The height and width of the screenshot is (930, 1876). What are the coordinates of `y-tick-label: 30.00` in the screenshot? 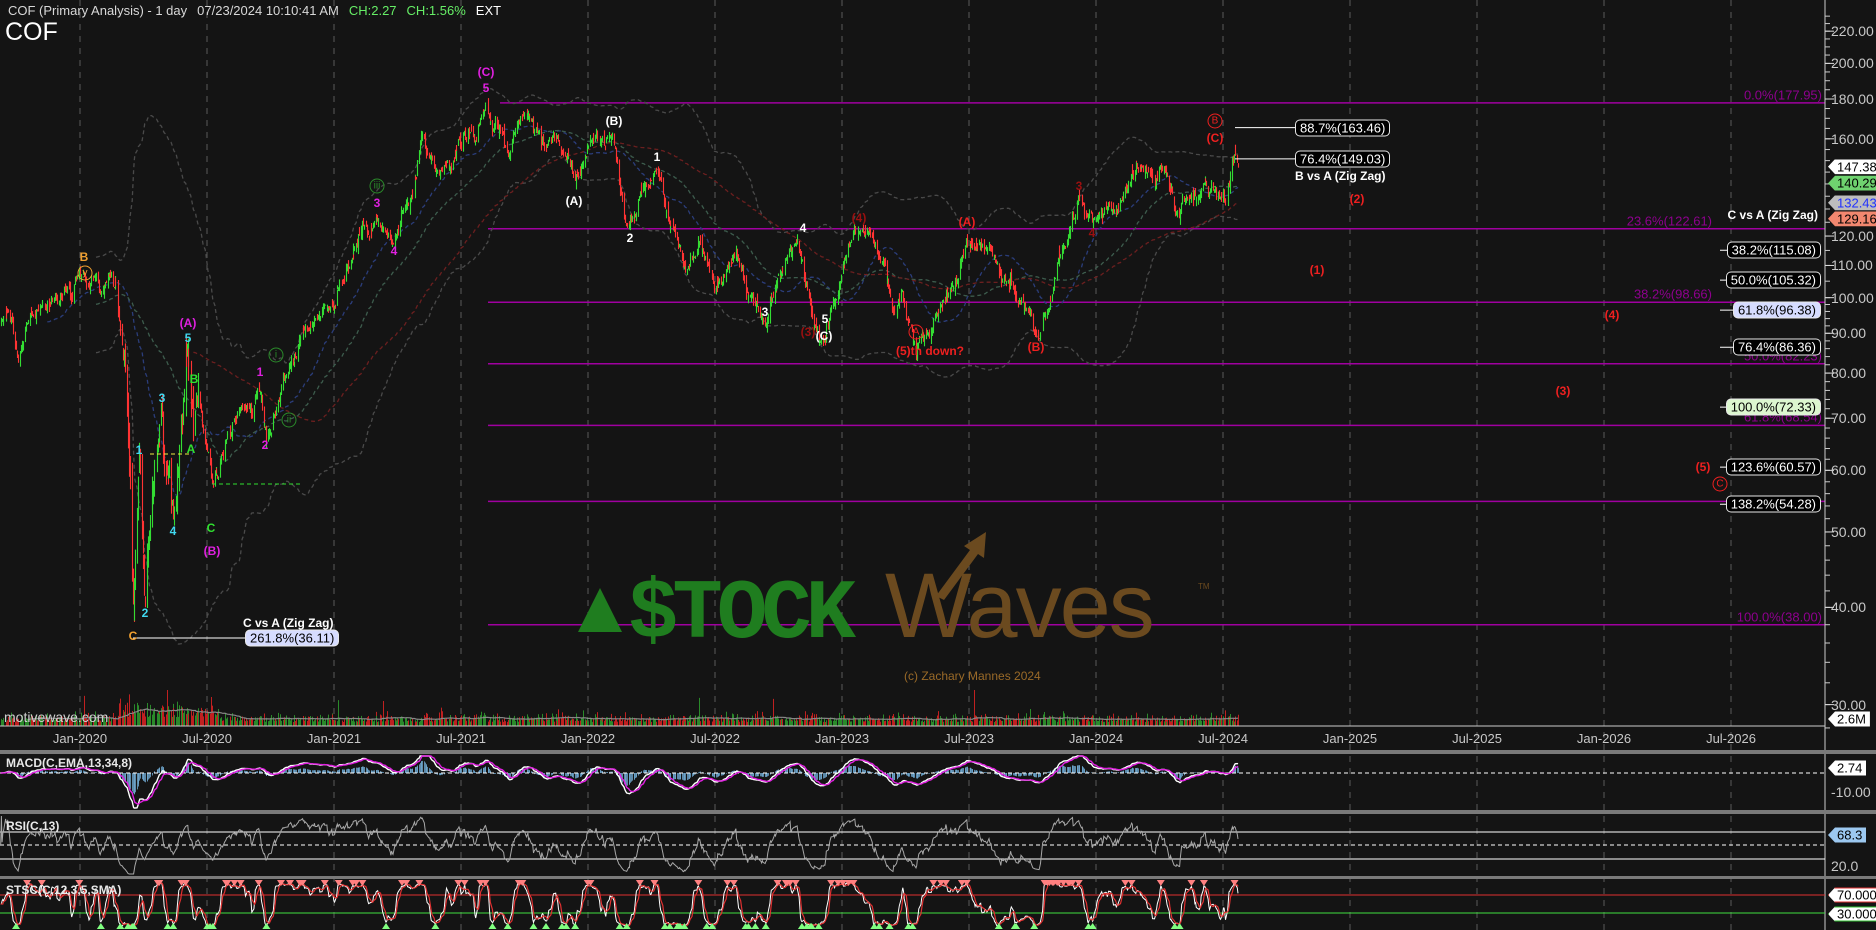 It's located at (1849, 704).